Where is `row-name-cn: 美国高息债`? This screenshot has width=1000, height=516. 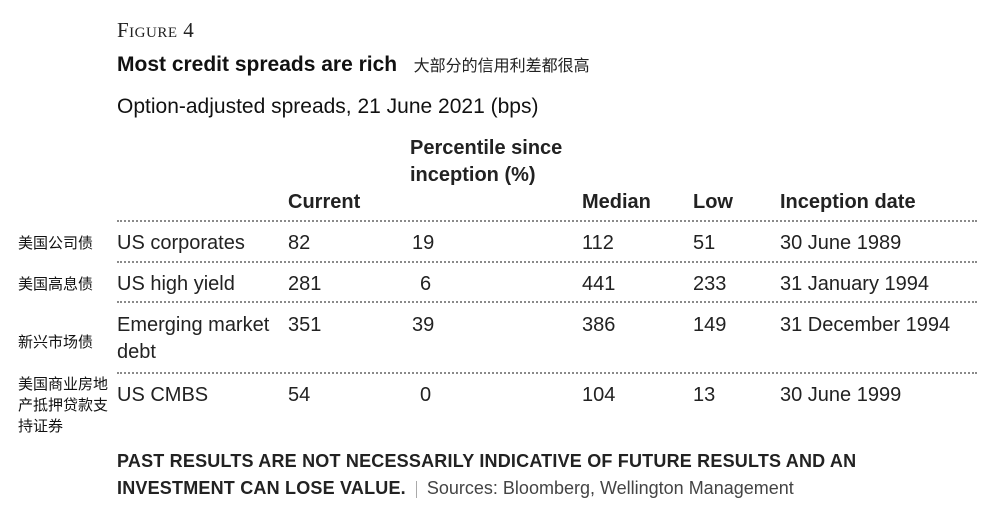
row-name-cn: 美国高息债 is located at coordinates (56, 284).